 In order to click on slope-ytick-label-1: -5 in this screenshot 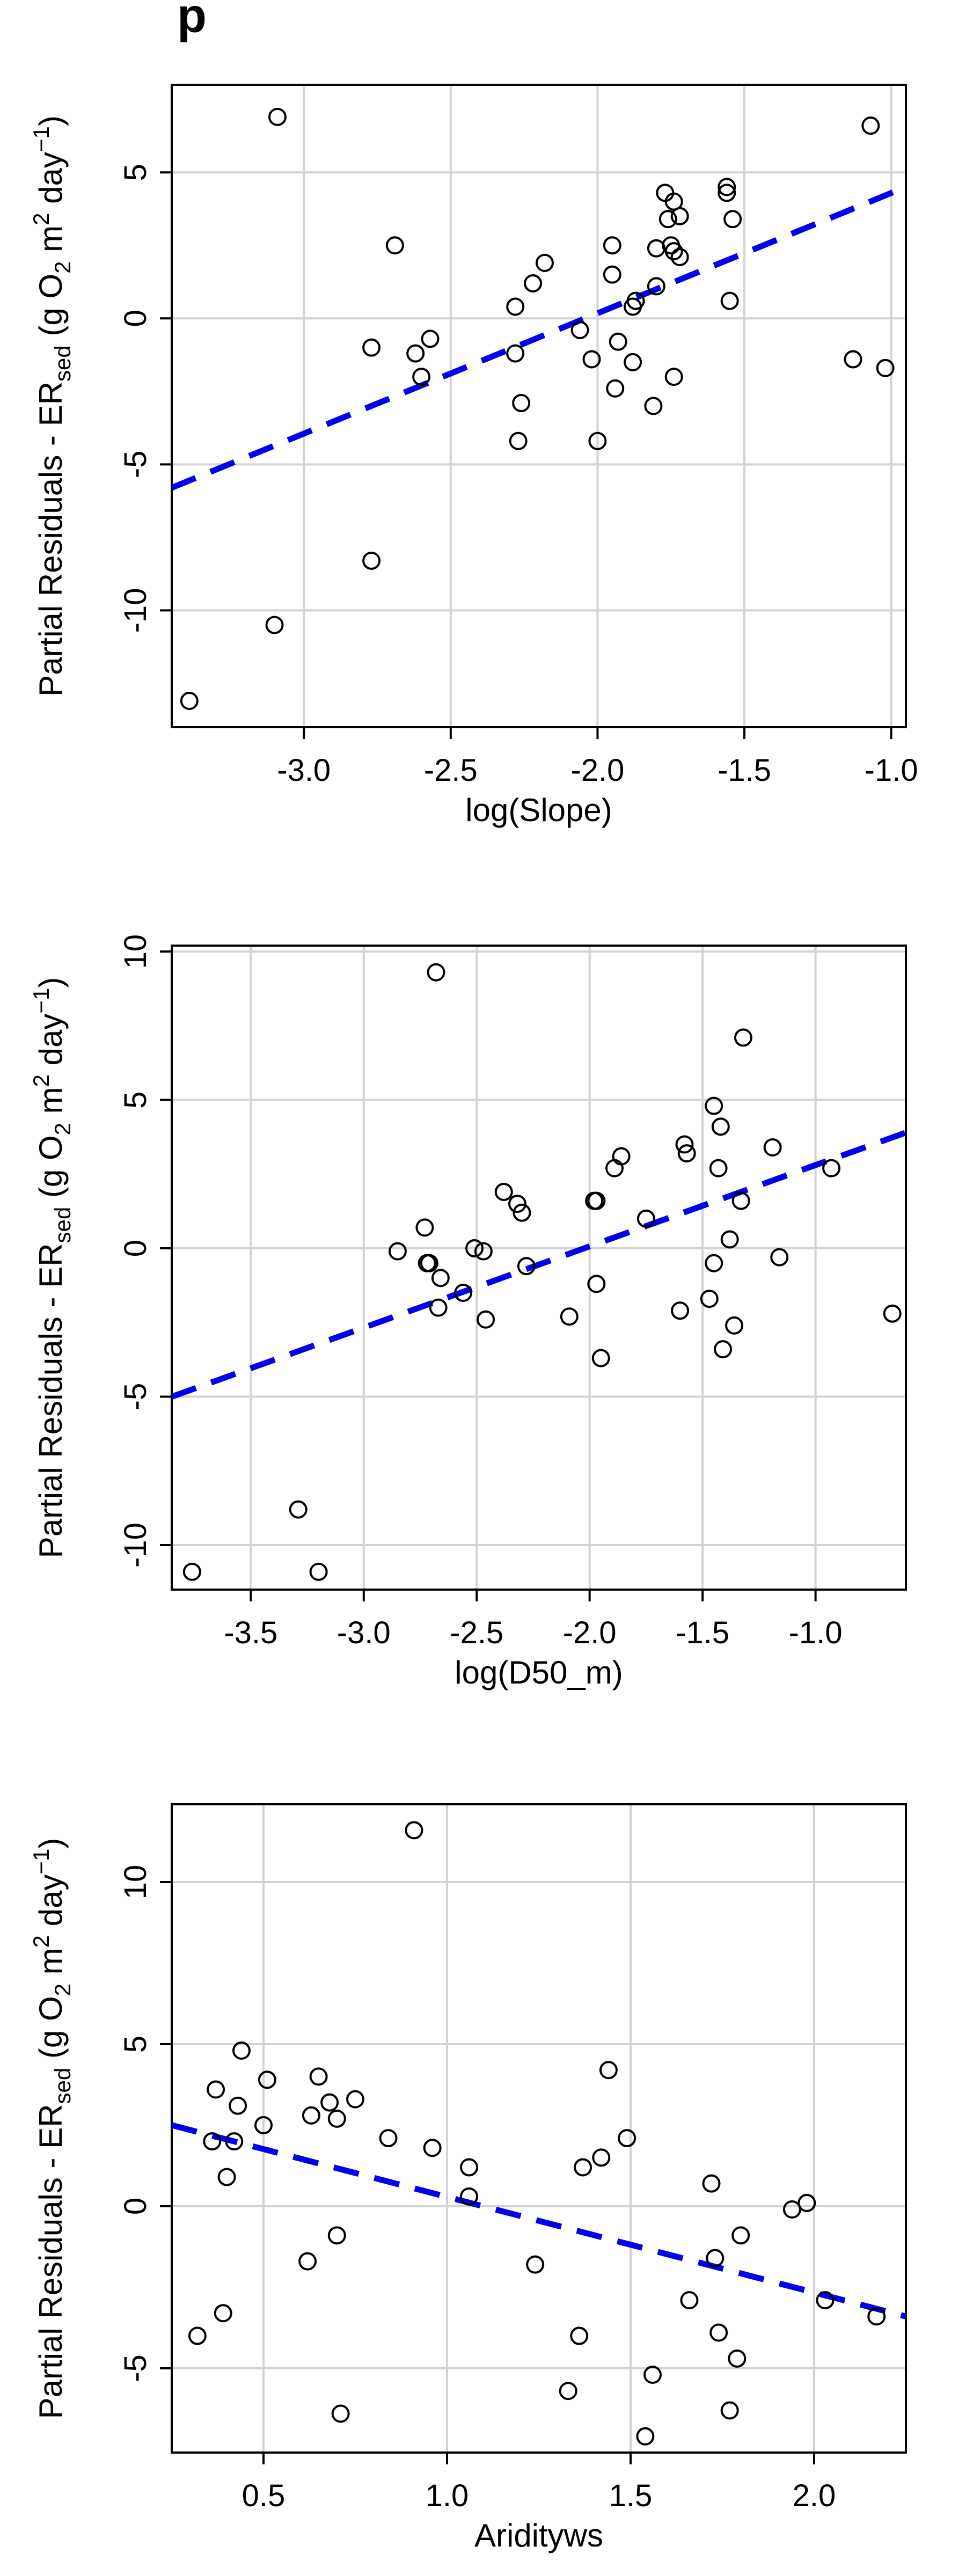, I will do `click(135, 465)`.